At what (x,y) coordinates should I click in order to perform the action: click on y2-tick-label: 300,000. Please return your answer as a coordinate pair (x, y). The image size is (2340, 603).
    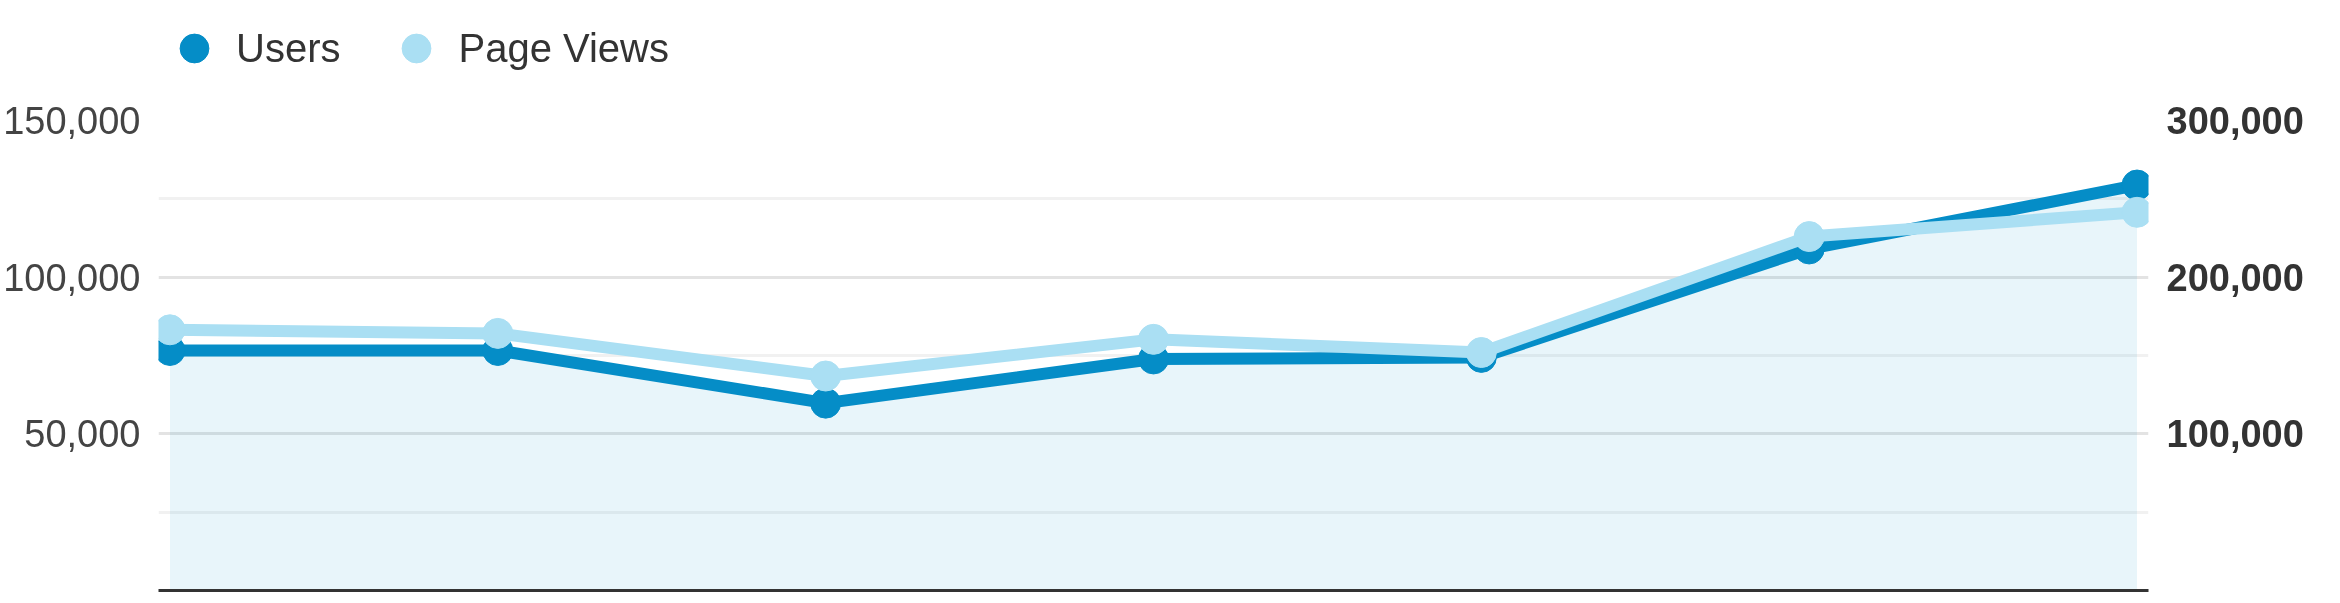
    Looking at the image, I should click on (2235, 121).